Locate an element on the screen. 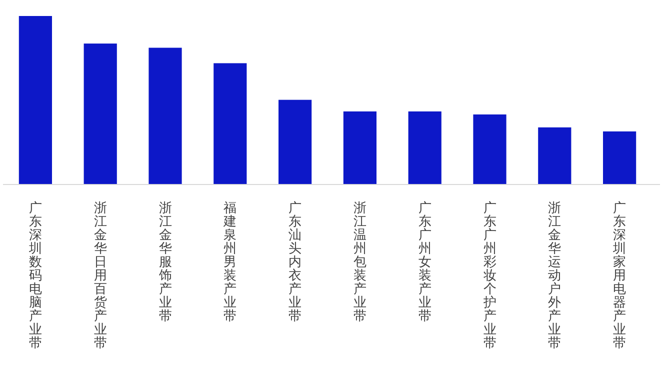 This screenshot has height=372, width=663. category-label: 广东广州彩妆个护产业带 is located at coordinates (489, 276).